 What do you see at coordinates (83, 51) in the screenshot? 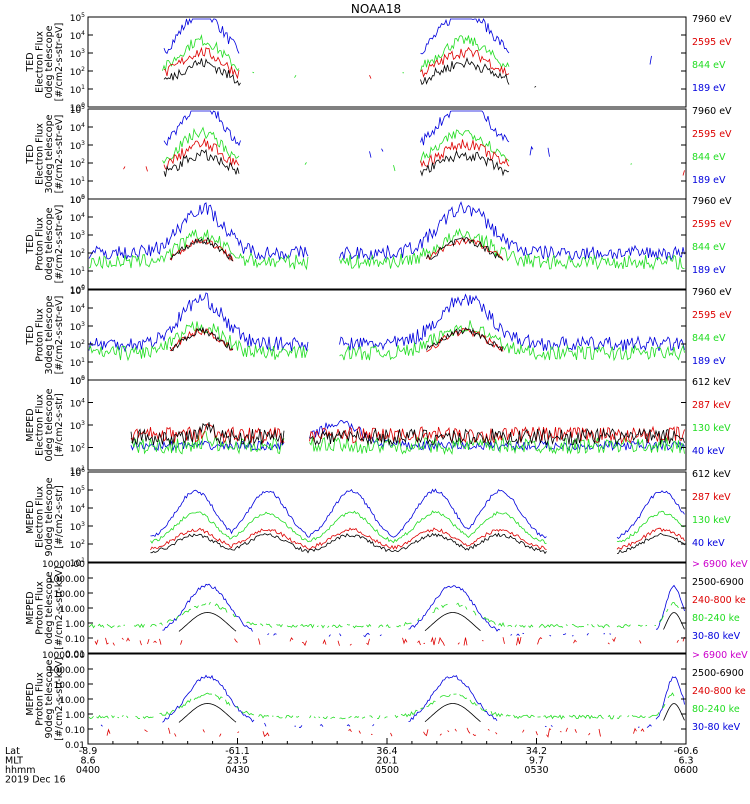
I see `y-tick-exponent: 3` at bounding box center [83, 51].